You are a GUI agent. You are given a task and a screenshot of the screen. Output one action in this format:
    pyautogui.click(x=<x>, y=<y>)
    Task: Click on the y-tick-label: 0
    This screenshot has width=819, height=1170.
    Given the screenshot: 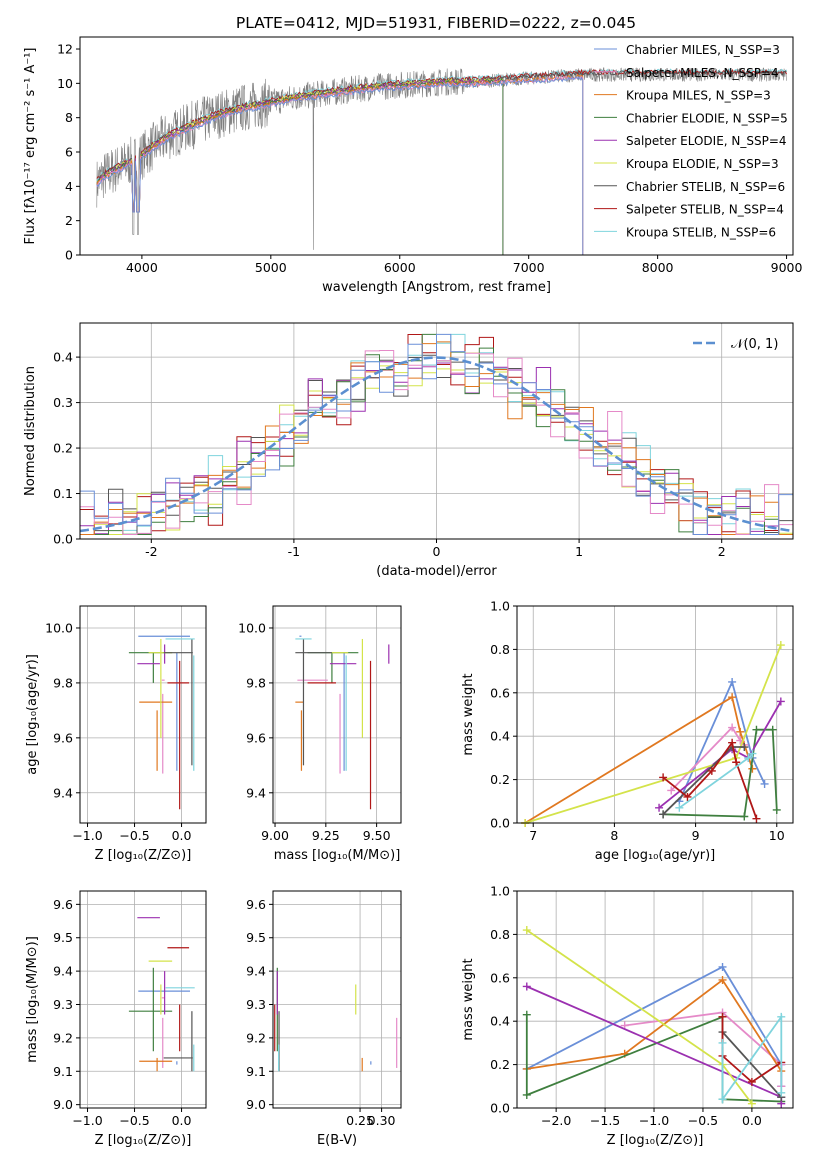 What is the action you would take?
    pyautogui.click(x=69, y=255)
    